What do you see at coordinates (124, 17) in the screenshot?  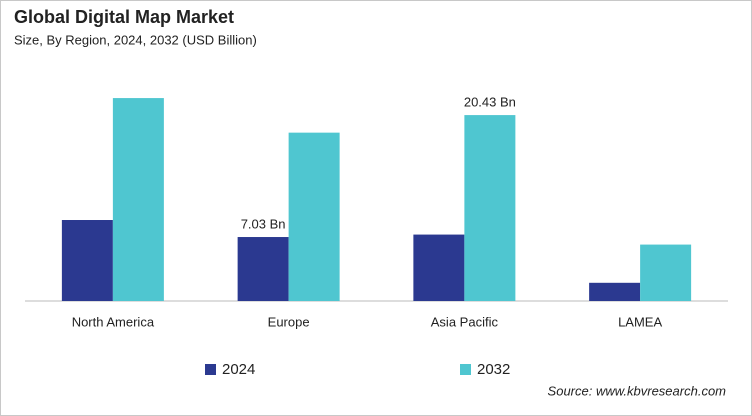 I see `chart-title: Global Digital Map Market` at bounding box center [124, 17].